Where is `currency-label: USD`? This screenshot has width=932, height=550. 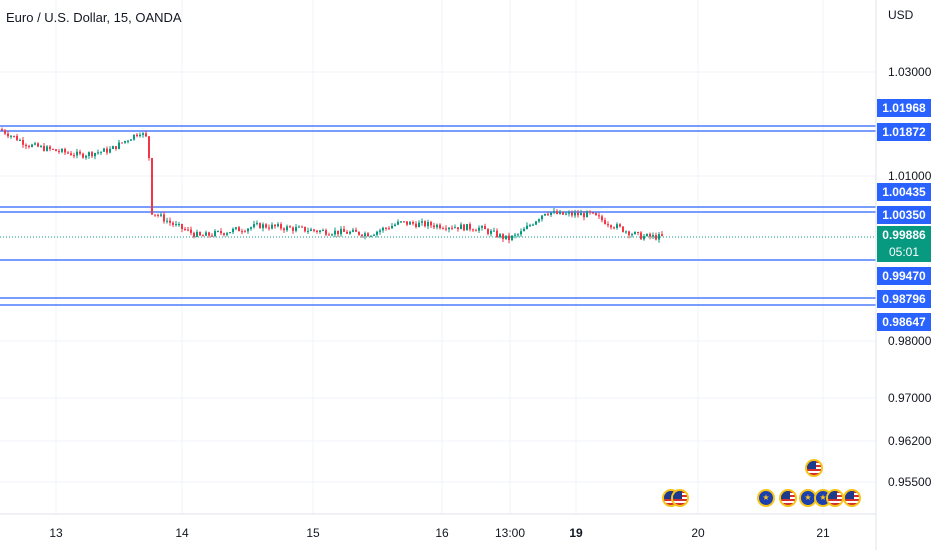 currency-label: USD is located at coordinates (901, 15).